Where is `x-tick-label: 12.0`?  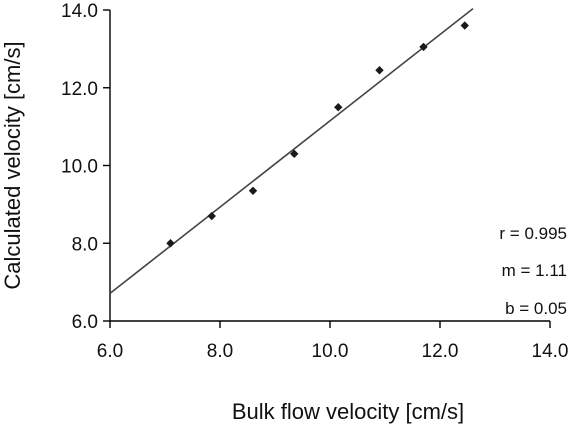 x-tick-label: 12.0 is located at coordinates (440, 351).